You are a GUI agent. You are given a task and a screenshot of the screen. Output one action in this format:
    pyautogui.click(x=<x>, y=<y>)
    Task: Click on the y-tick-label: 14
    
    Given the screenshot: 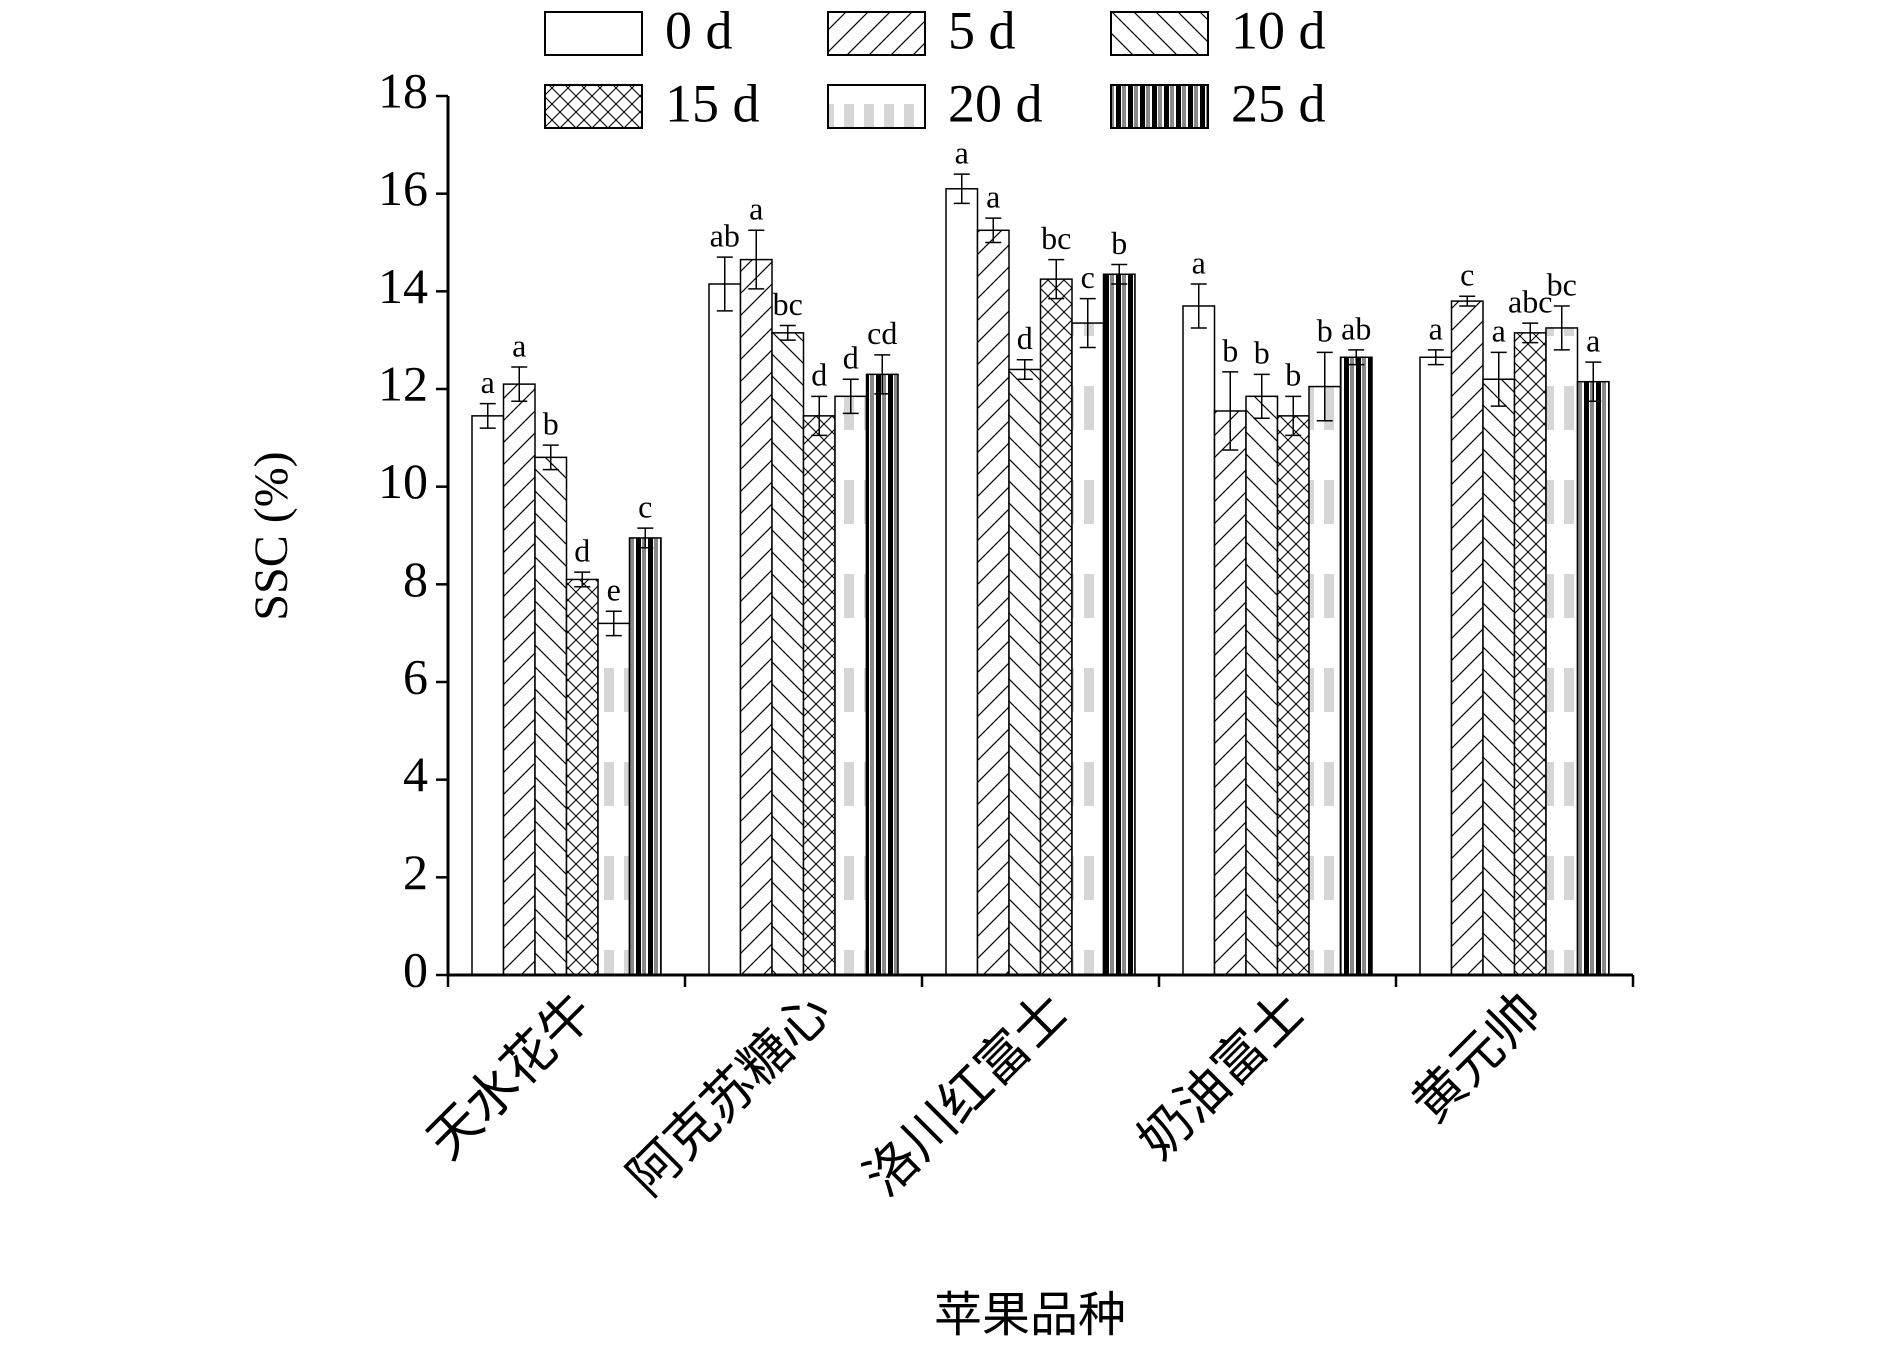 What is the action you would take?
    pyautogui.click(x=403, y=286)
    